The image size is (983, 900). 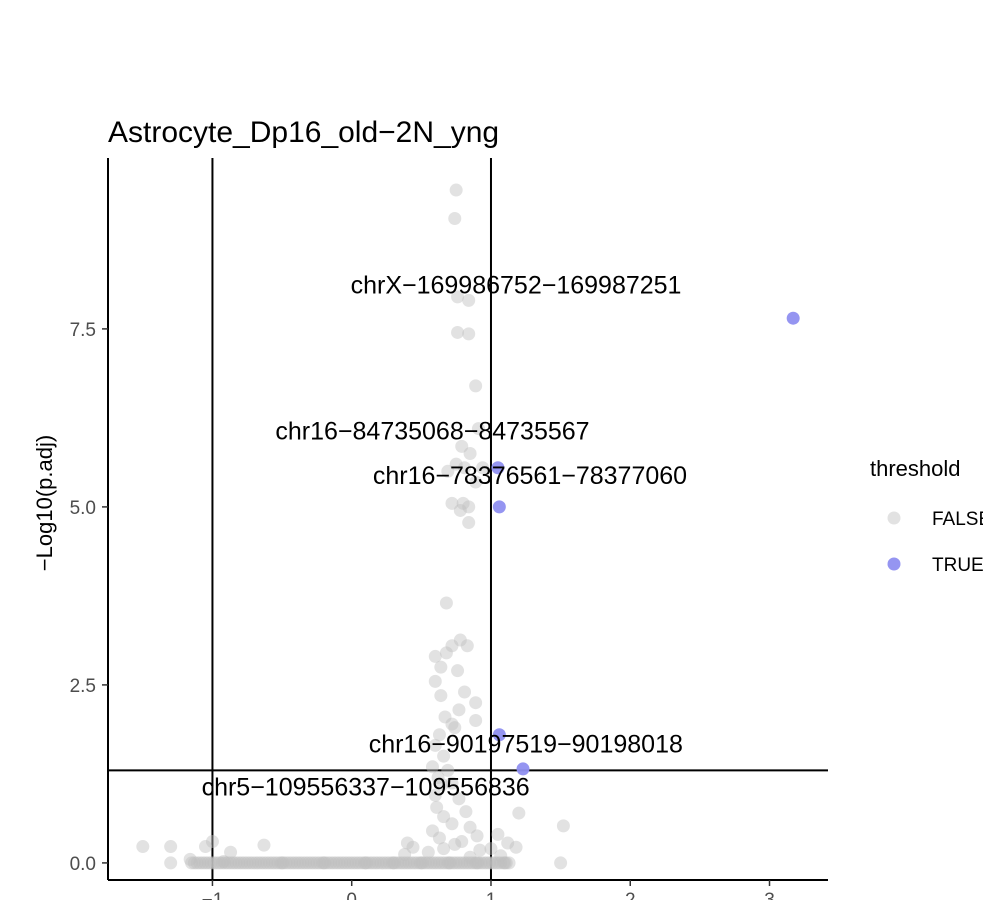 I want to click on point-label: chr5−109556337−109556836, so click(x=366, y=787).